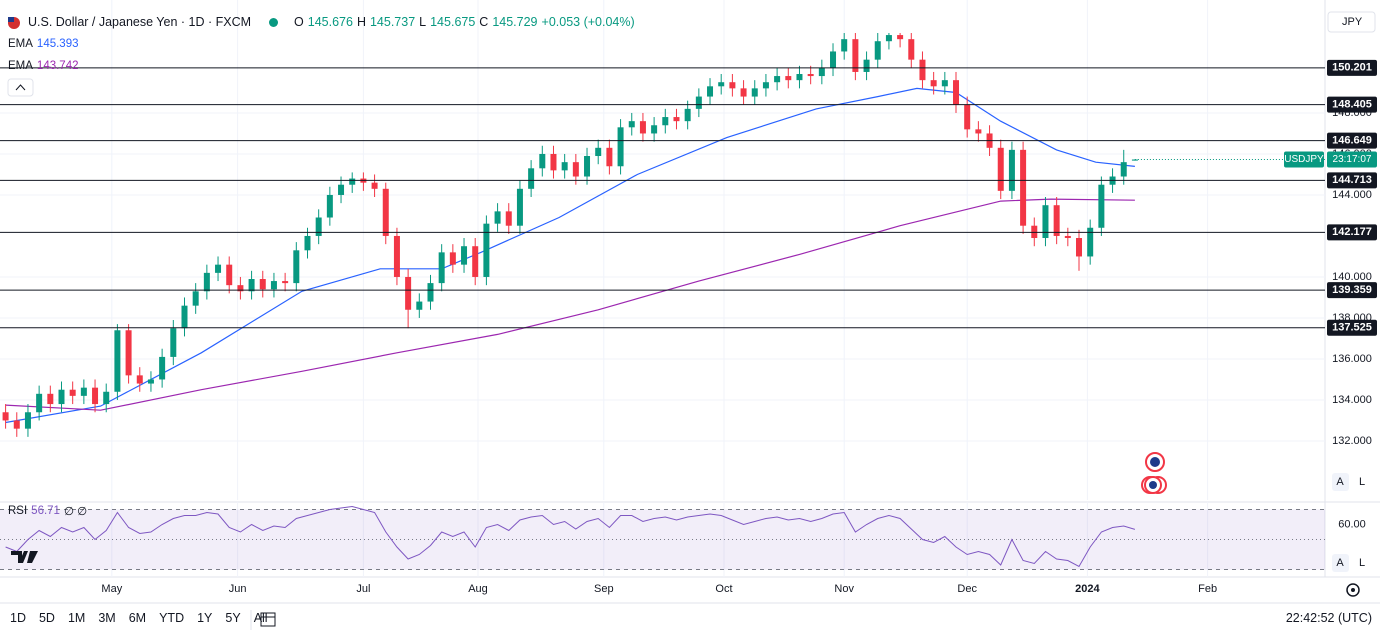  Describe the element at coordinates (260, 618) in the screenshot. I see `range-button: All` at that location.